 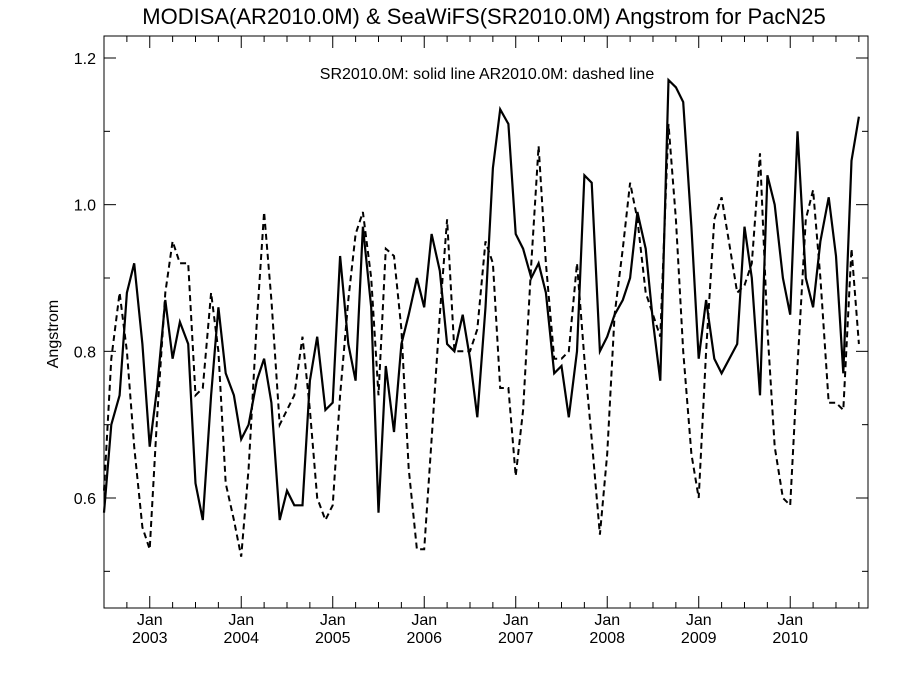 What do you see at coordinates (790, 638) in the screenshot?
I see `x-tick-year-label: 2010` at bounding box center [790, 638].